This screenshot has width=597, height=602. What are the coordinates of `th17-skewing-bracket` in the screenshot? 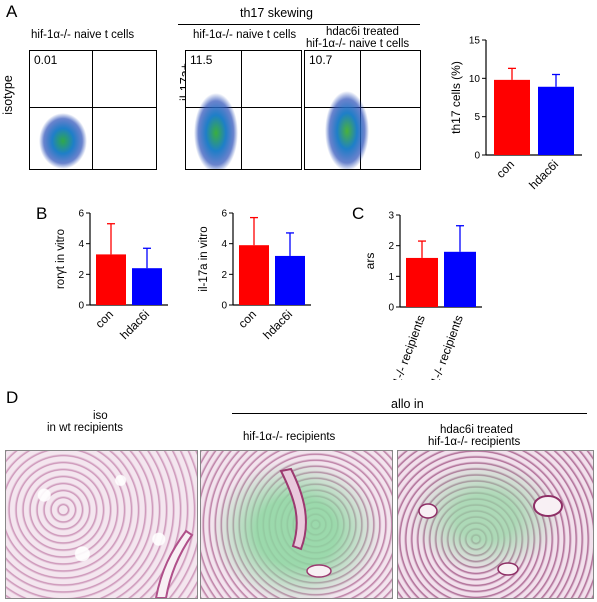 It's located at (299, 24).